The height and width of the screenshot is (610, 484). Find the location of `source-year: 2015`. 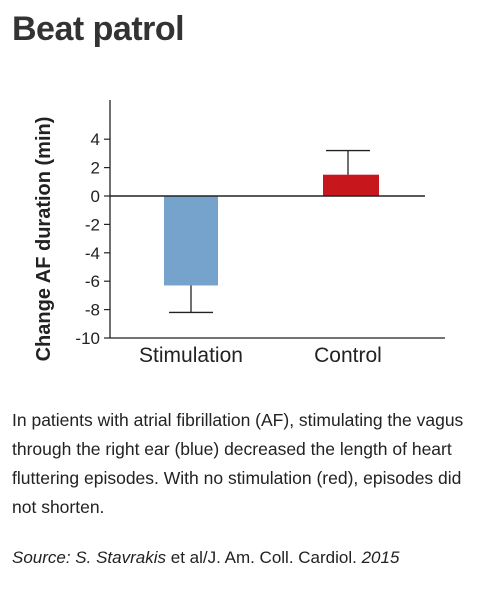

source-year: 2015 is located at coordinates (380, 557).